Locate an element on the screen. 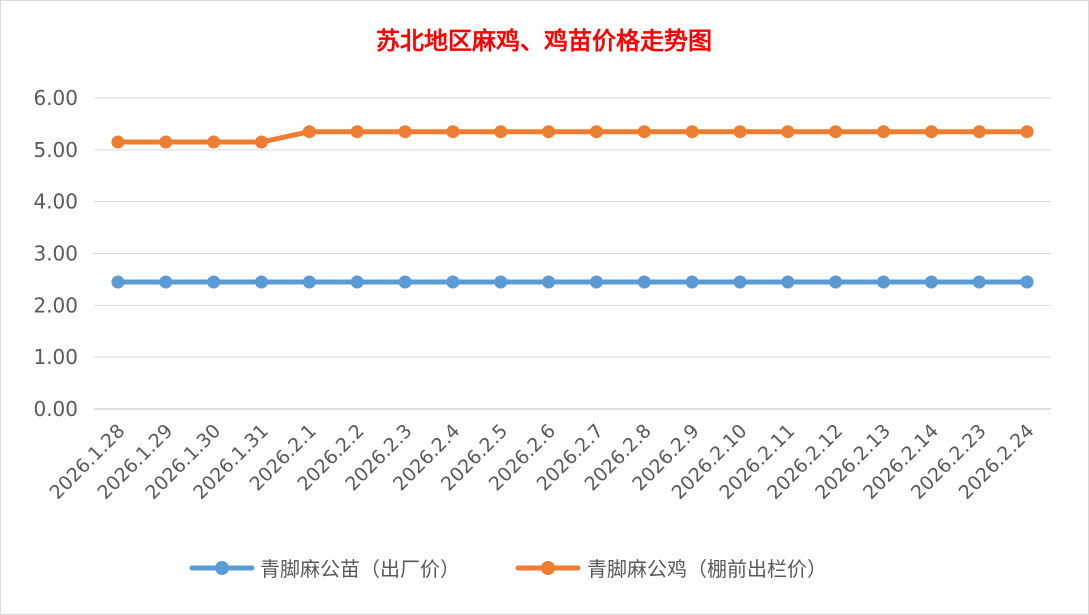 This screenshot has width=1089, height=615. legend-label: 青脚麻公苗（出厂价） is located at coordinates (360, 569).